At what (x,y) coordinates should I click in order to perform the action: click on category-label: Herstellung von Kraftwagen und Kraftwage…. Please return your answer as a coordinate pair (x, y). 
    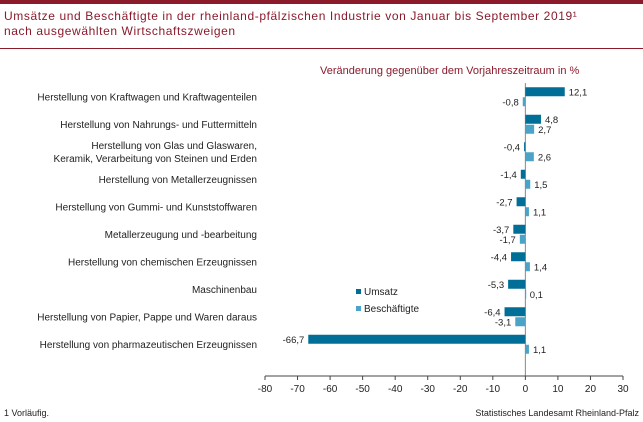
    Looking at the image, I should click on (147, 97).